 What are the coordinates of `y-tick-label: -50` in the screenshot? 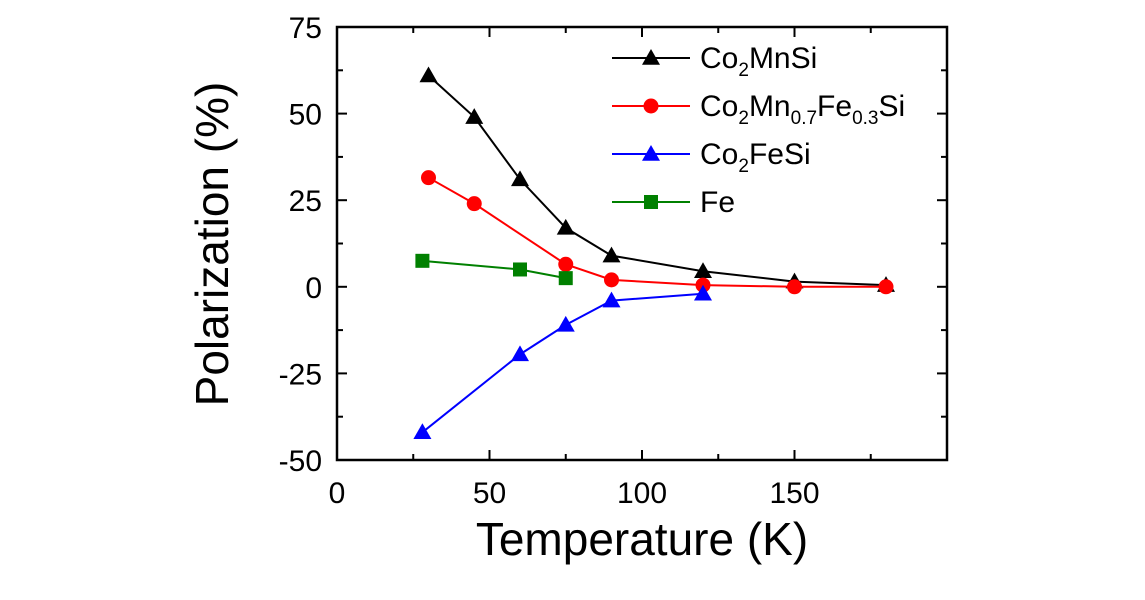 It's located at (300, 461).